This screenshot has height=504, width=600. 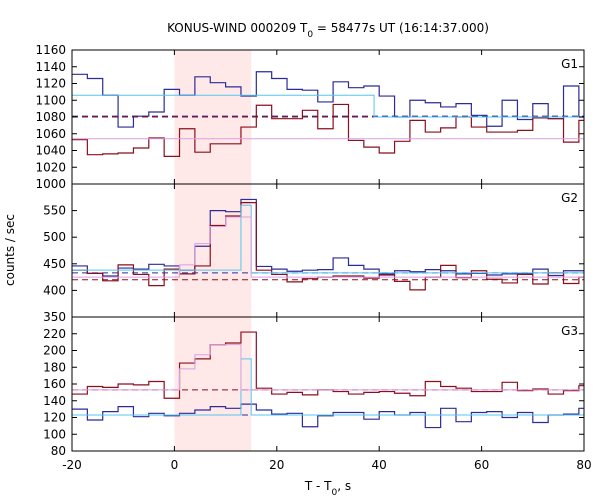 I want to click on y-tick-label: 1080, so click(x=50, y=117).